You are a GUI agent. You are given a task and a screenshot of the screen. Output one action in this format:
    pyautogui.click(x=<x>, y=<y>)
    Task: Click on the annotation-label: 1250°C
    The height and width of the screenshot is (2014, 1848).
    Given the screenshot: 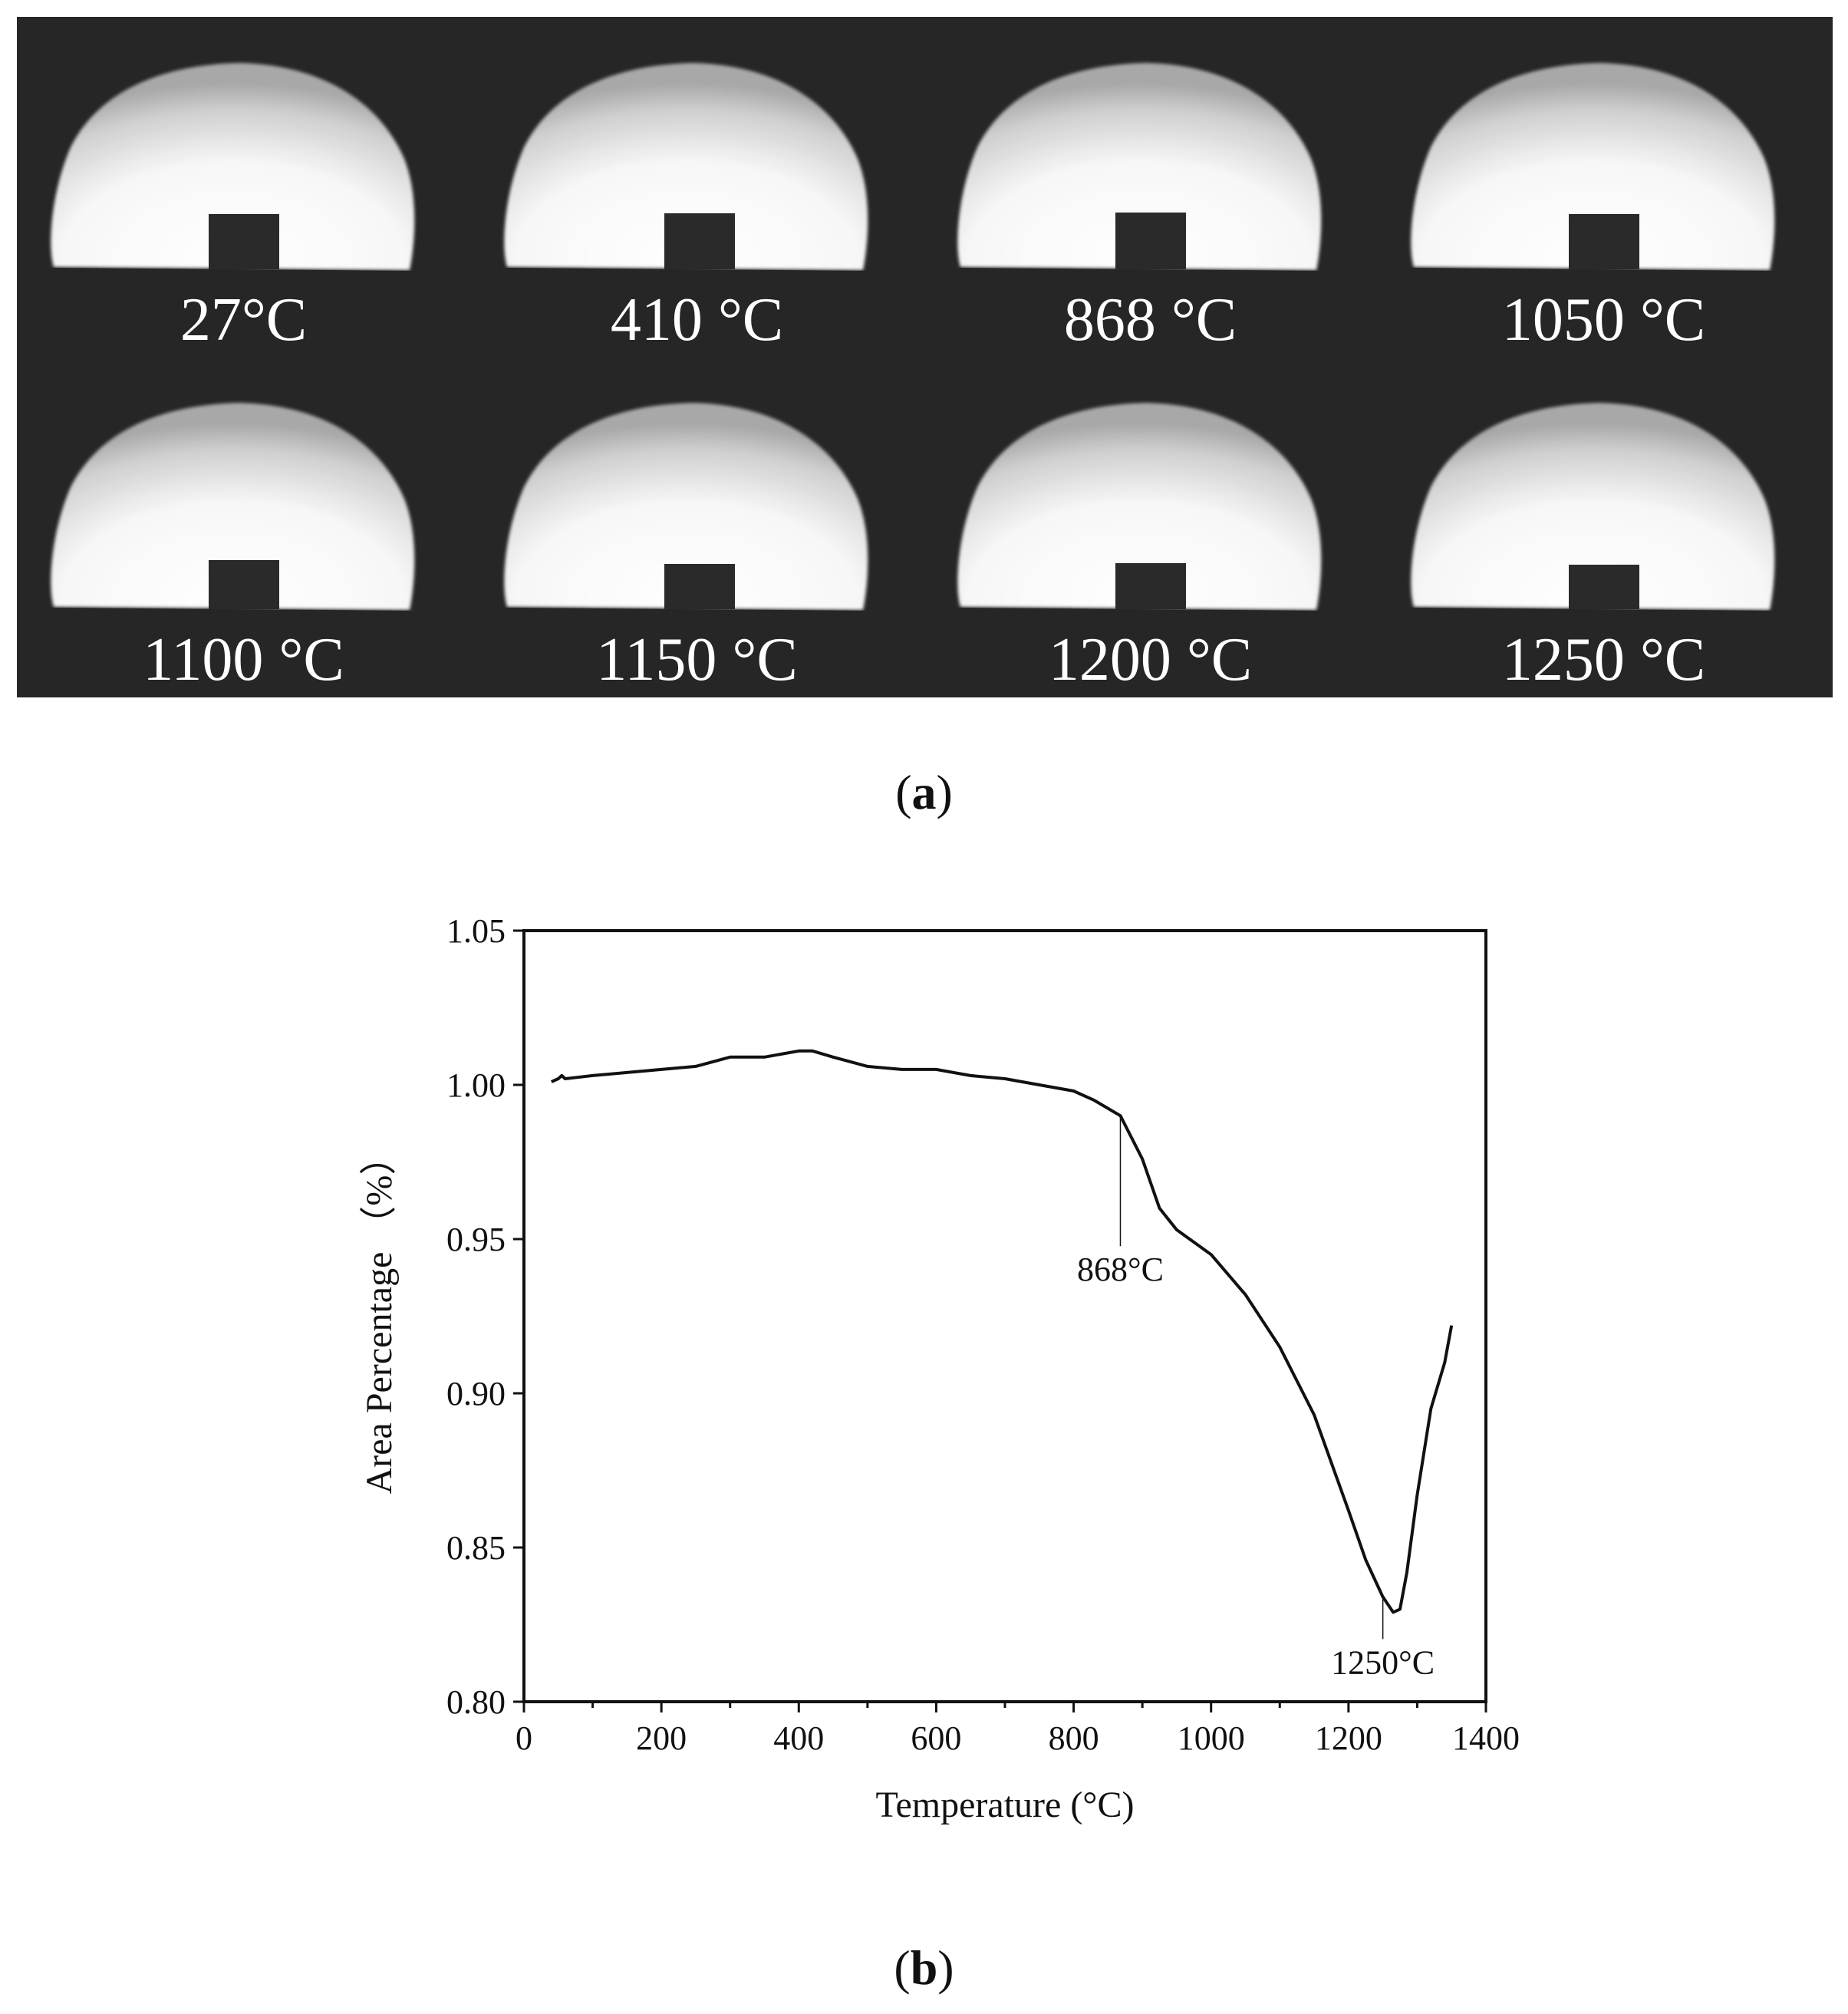 What is the action you would take?
    pyautogui.click(x=1383, y=1662)
    